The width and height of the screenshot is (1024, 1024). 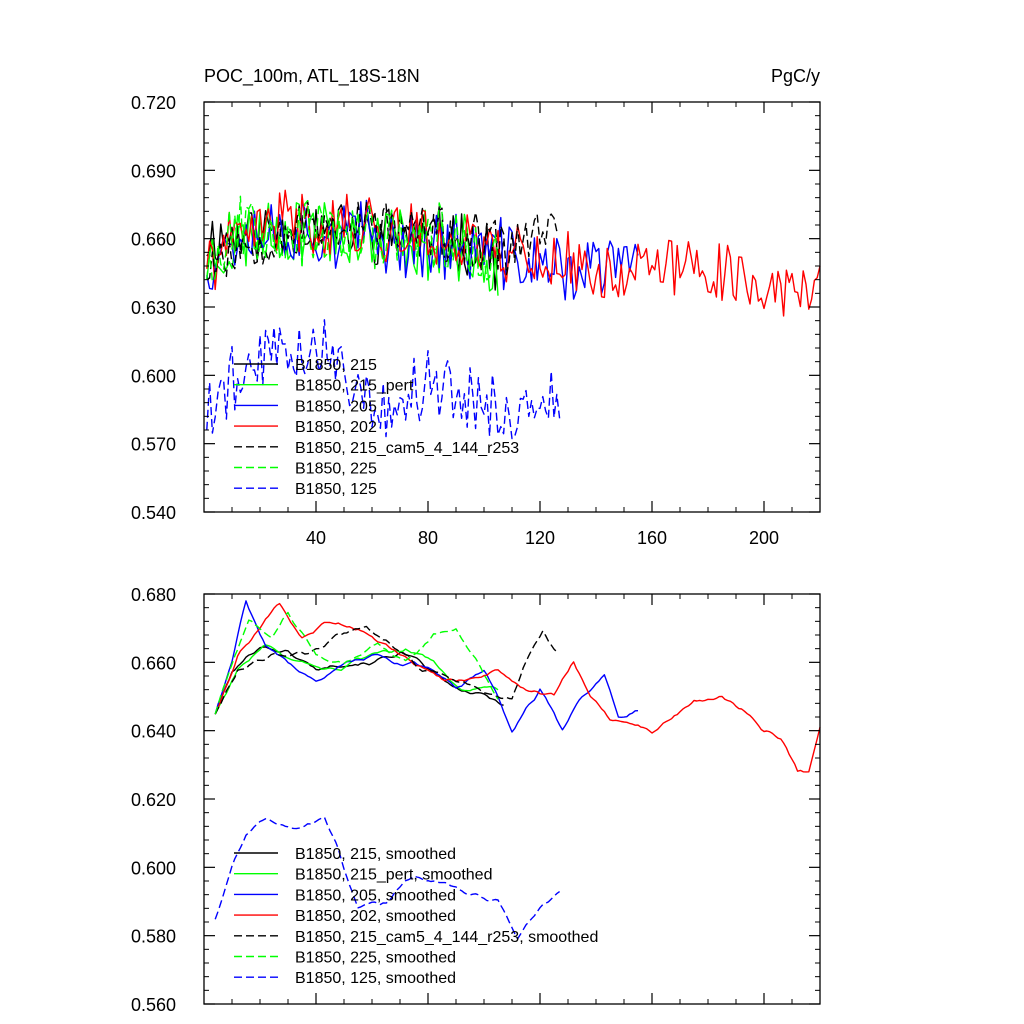 I want to click on y-tick-label: 0.620, so click(x=153, y=800).